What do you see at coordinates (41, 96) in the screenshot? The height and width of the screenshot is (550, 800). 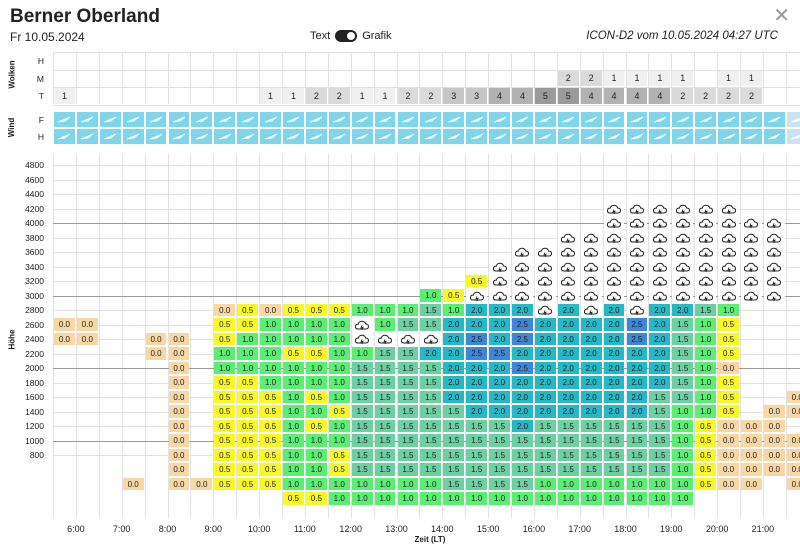 I see `cloud-row-label: T` at bounding box center [41, 96].